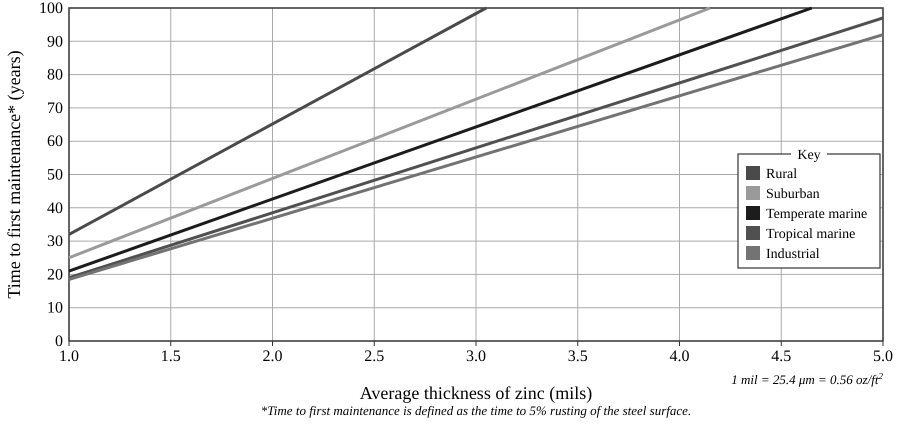 Image resolution: width=903 pixels, height=432 pixels. Describe the element at coordinates (811, 234) in the screenshot. I see `legend-label: Tropical marine` at that location.